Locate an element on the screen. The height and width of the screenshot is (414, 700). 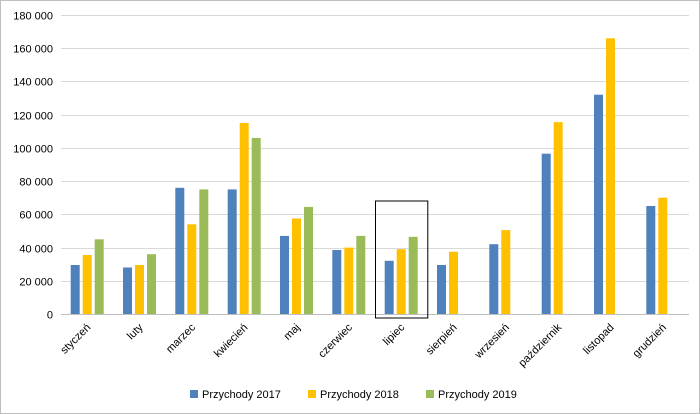
category-label: czerwiec is located at coordinates (335, 340).